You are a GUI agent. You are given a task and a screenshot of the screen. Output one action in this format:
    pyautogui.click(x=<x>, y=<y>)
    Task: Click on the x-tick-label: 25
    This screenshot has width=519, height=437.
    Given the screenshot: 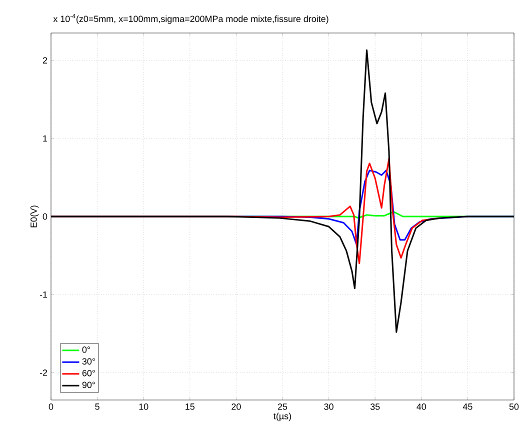 What is the action you would take?
    pyautogui.click(x=283, y=407)
    